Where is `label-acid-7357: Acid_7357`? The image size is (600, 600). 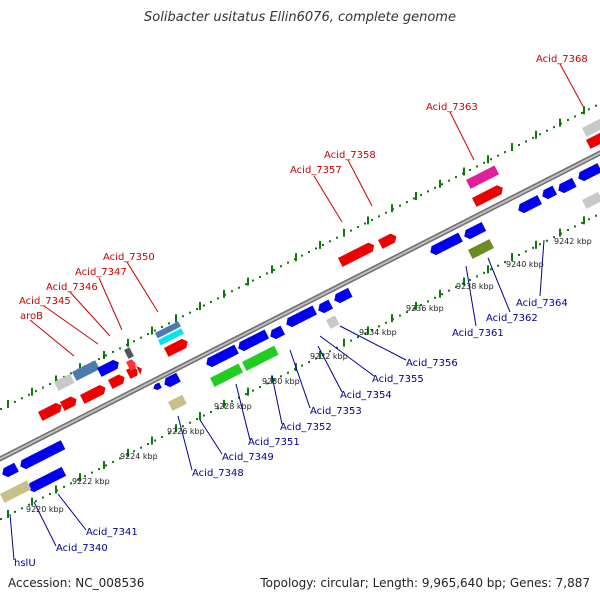 label-acid-7357: Acid_7357 is located at coordinates (316, 170).